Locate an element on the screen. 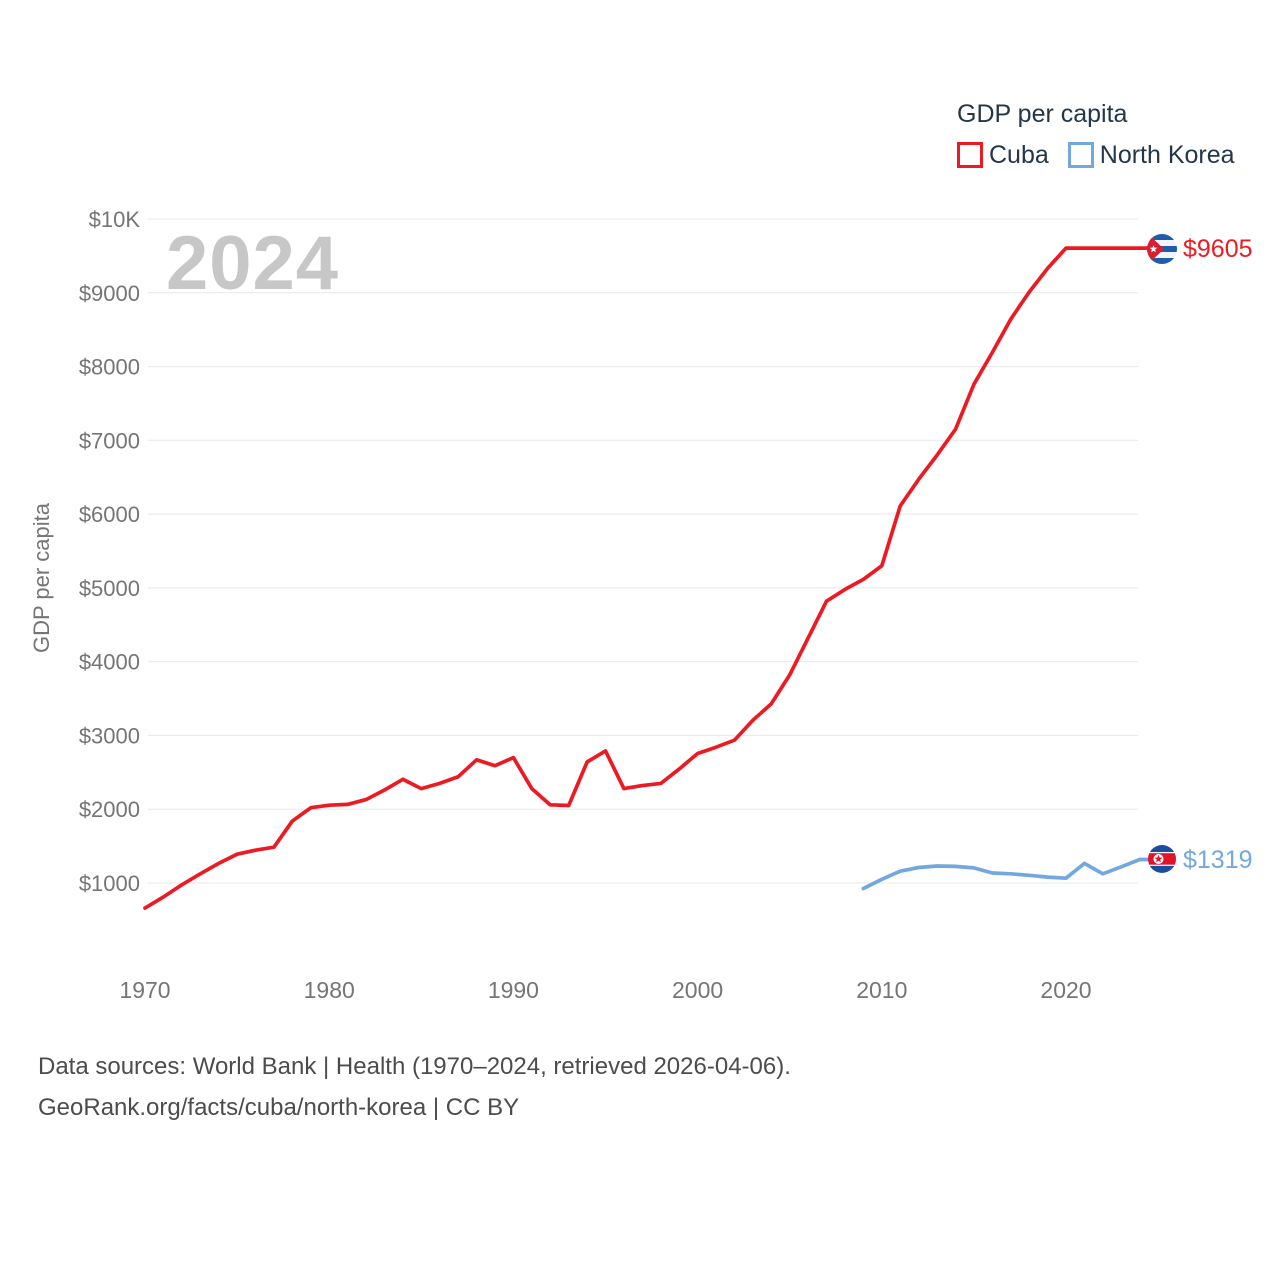  chart-legend: GDP per capita Cuba North Korea is located at coordinates (1096, 133).